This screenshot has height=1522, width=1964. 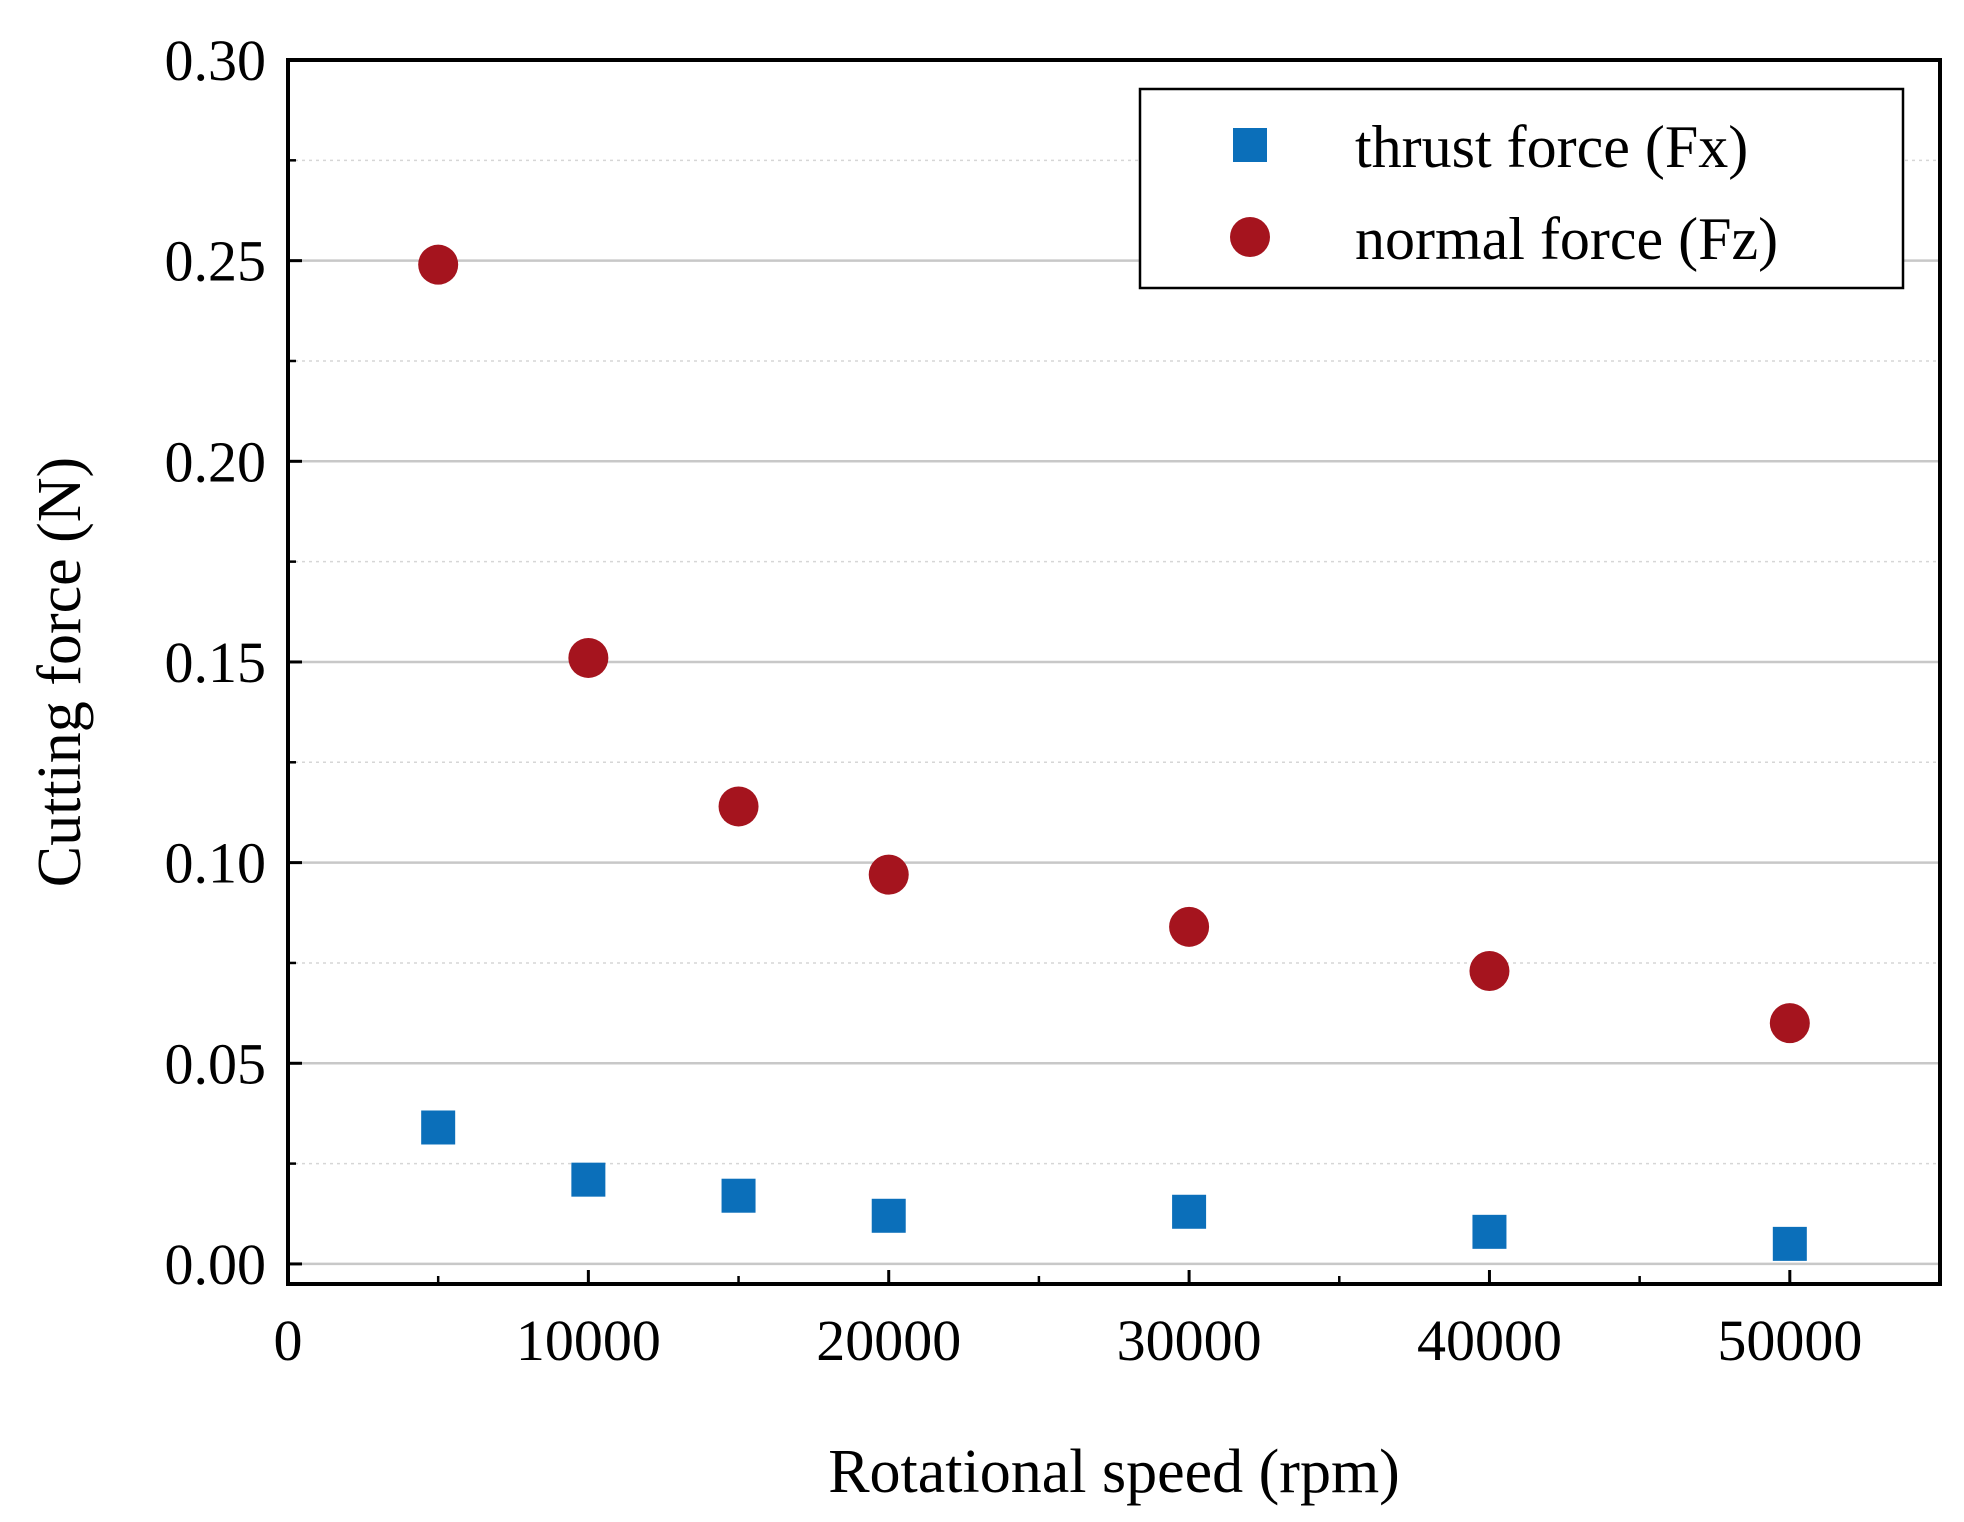 What do you see at coordinates (1114, 1472) in the screenshot?
I see `x-axis-title: Rotational speed (rpm)` at bounding box center [1114, 1472].